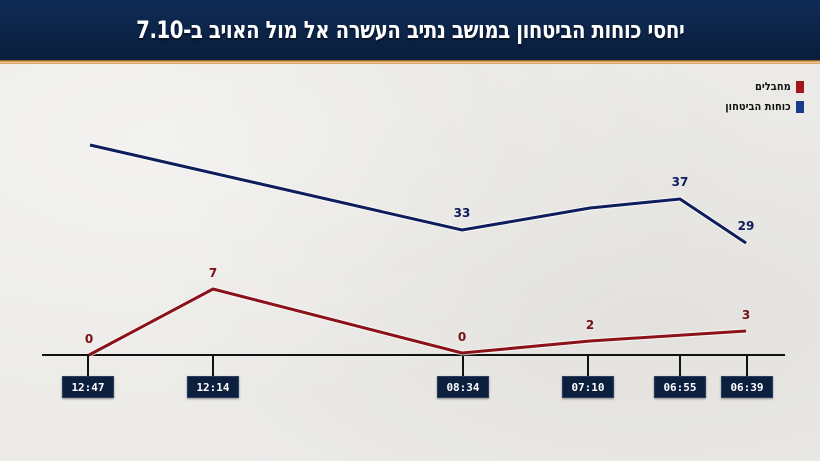 This screenshot has height=461, width=820. I want to click on x-tick-label: 07:10, so click(588, 387).